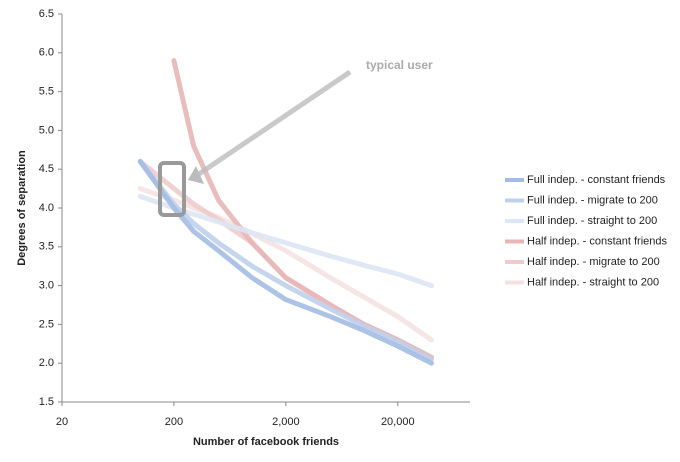  I want to click on y-tick-label: 6.5, so click(46, 14).